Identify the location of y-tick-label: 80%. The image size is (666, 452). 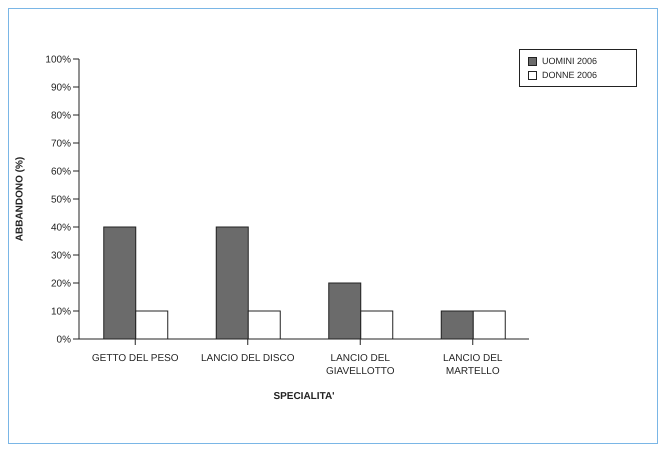
(61, 116).